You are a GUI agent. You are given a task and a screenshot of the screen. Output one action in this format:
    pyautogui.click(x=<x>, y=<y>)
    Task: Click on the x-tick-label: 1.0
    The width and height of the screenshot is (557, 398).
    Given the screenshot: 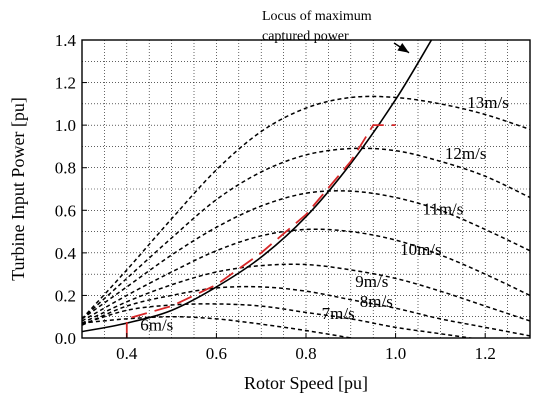 What is the action you would take?
    pyautogui.click(x=395, y=353)
    